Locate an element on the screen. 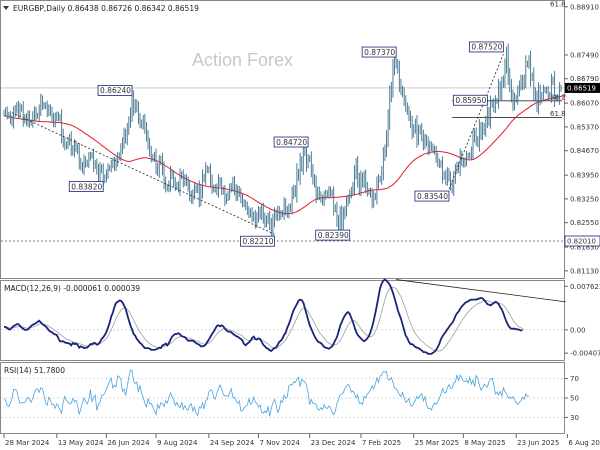 The height and width of the screenshot is (450, 600). price-tick-label: 0.84670 is located at coordinates (584, 151).